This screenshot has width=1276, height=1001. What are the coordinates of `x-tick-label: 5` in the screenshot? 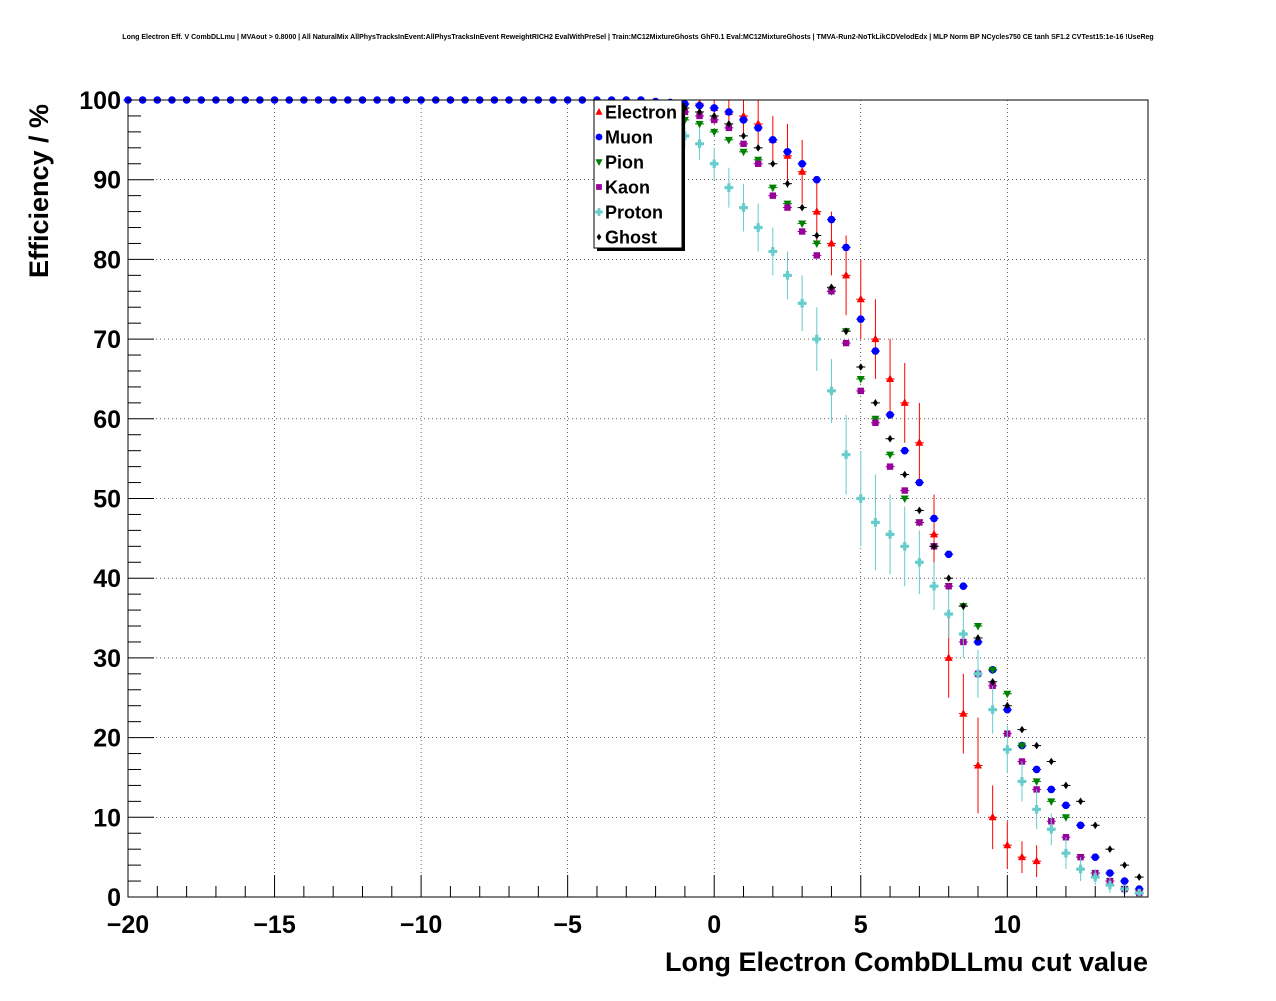 It's located at (861, 925).